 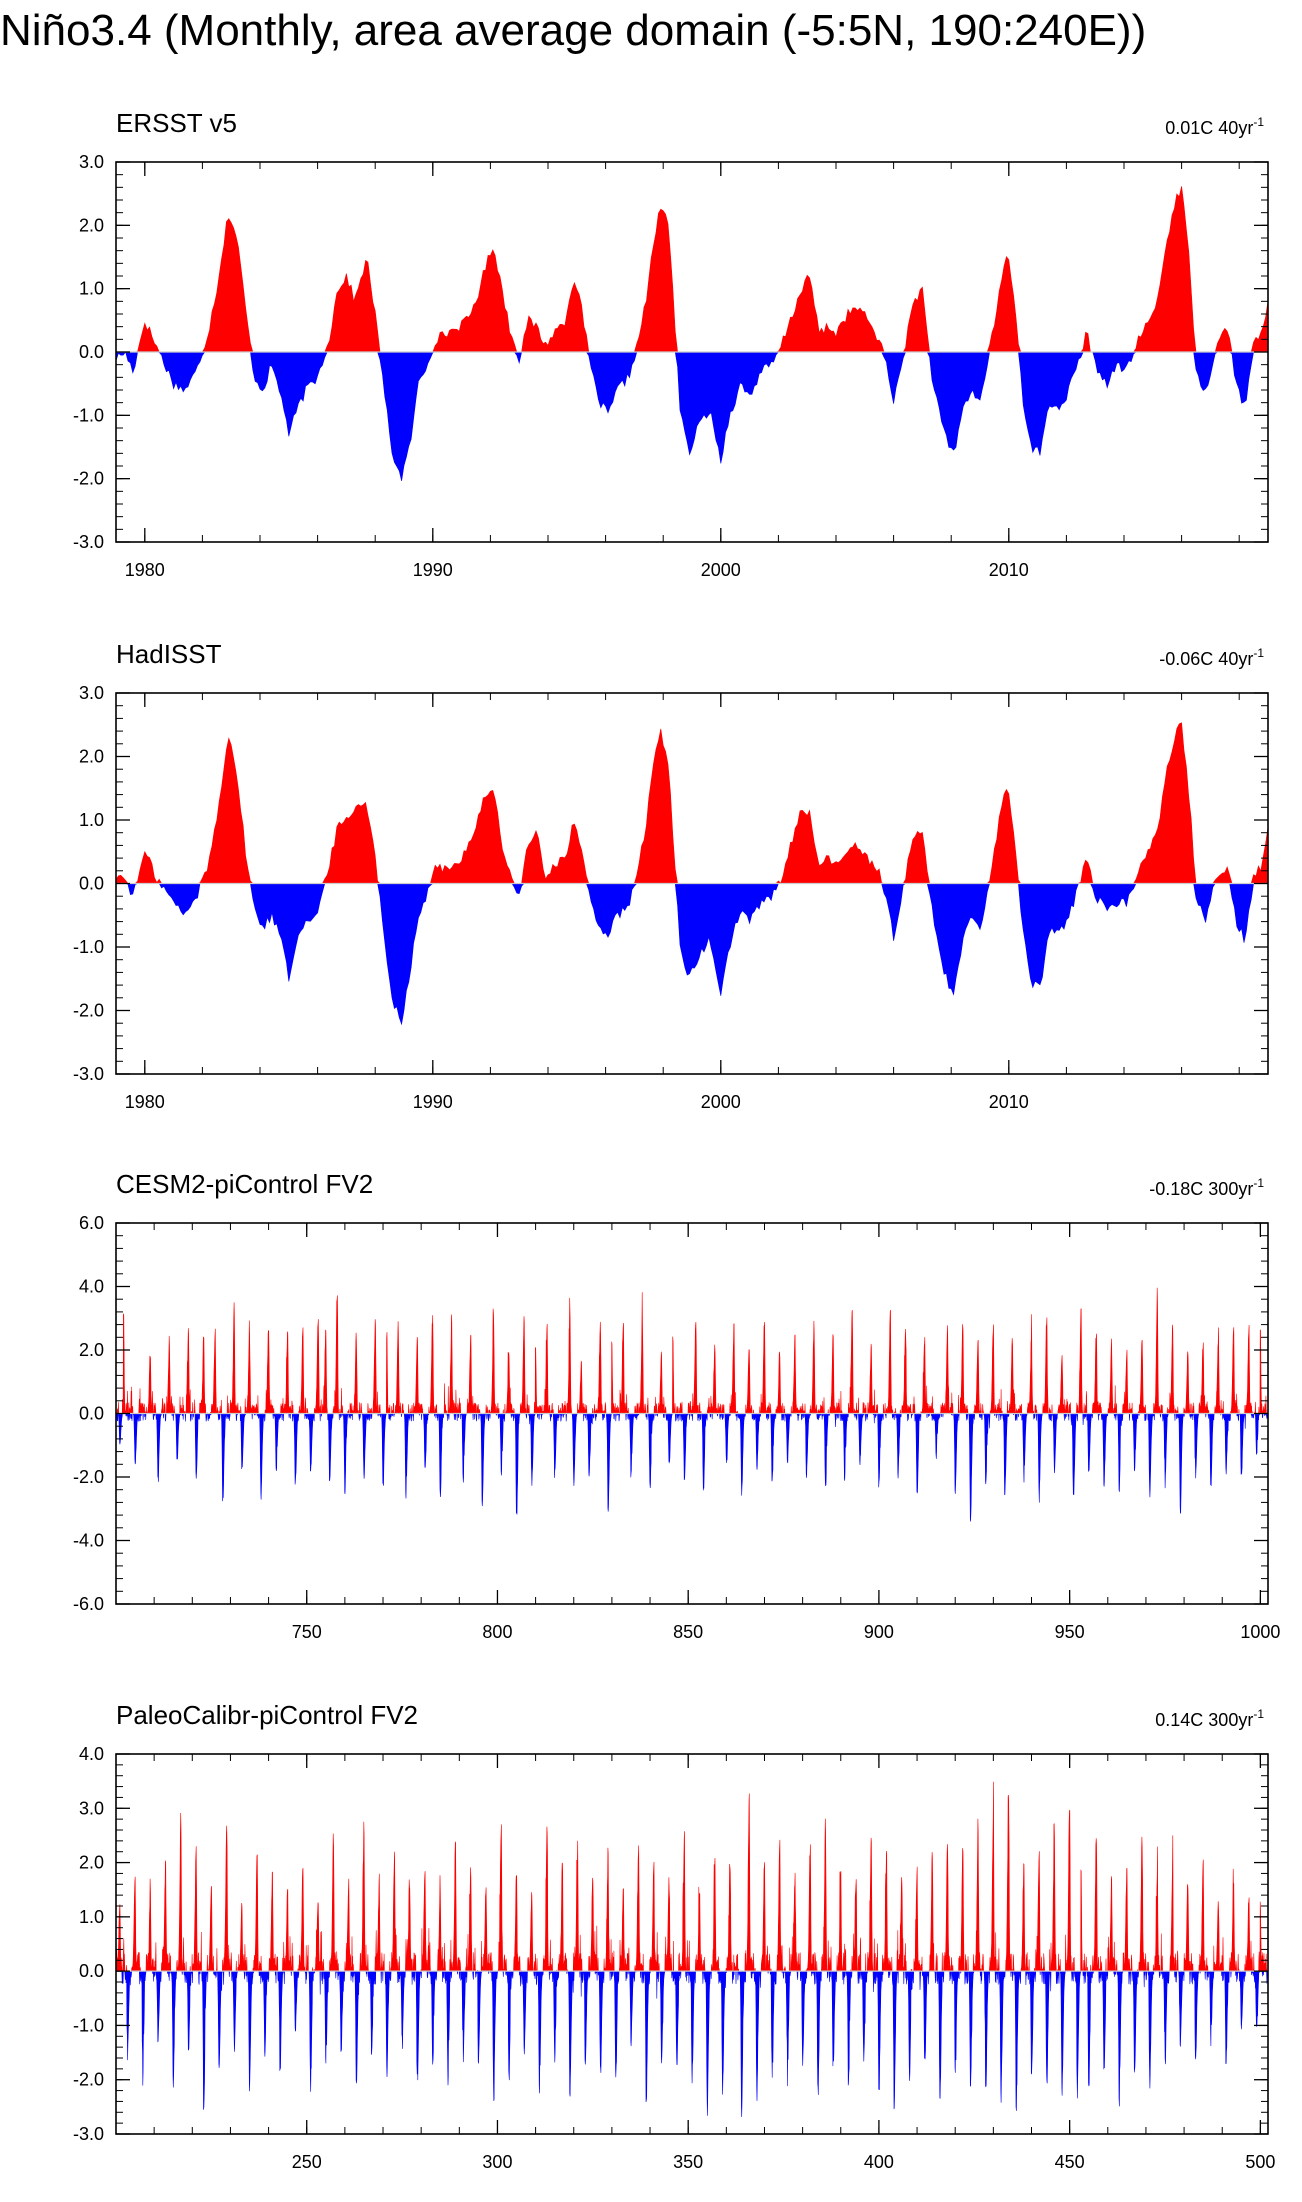 What do you see at coordinates (497, 1632) in the screenshot?
I see `x-tick-label: 800` at bounding box center [497, 1632].